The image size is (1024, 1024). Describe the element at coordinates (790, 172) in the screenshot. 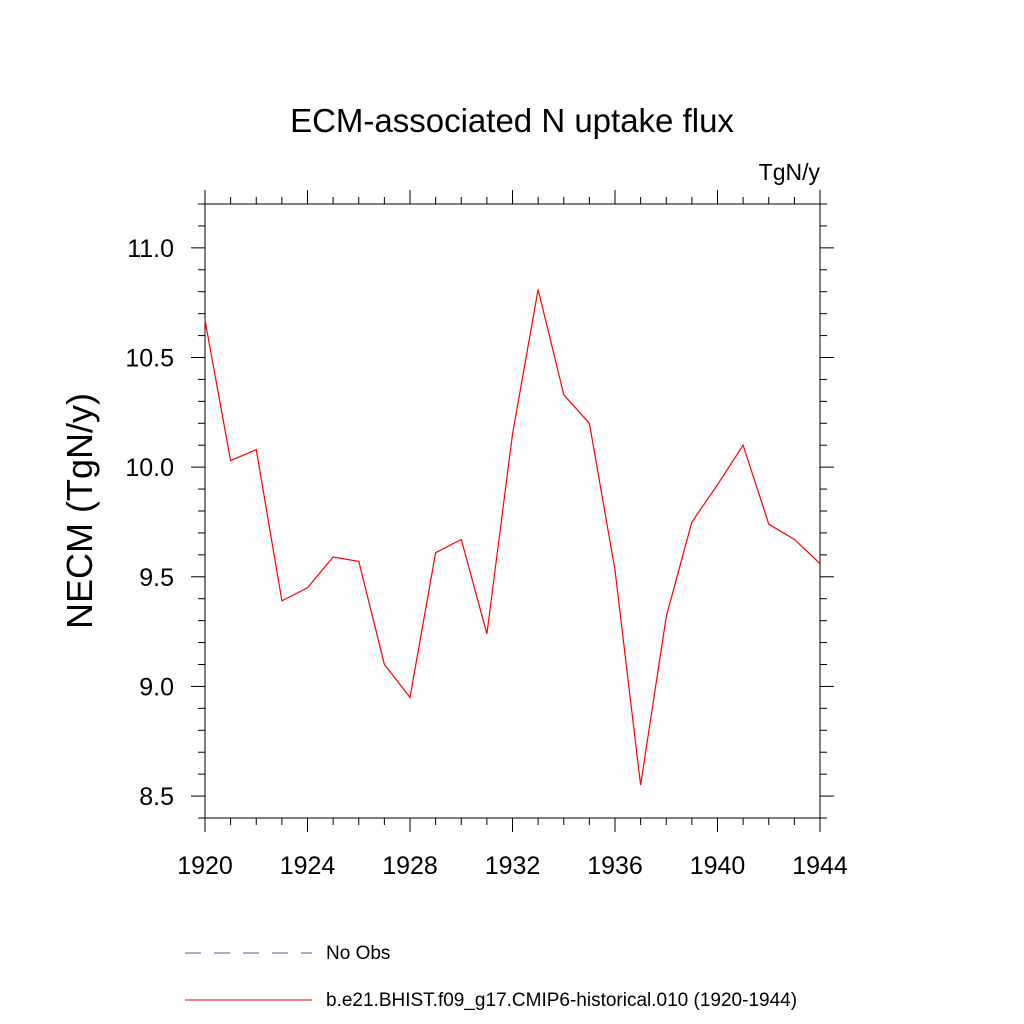

I see `units-label: TgN/y` at that location.